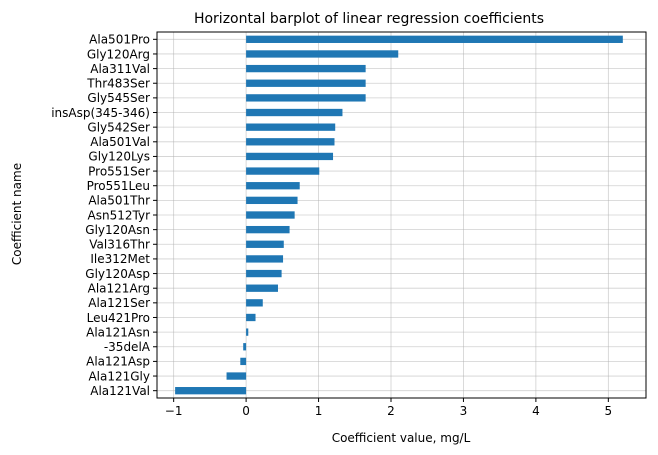  Describe the element at coordinates (118, 127) in the screenshot. I see `y-tick-label: Gly542Ser` at that location.